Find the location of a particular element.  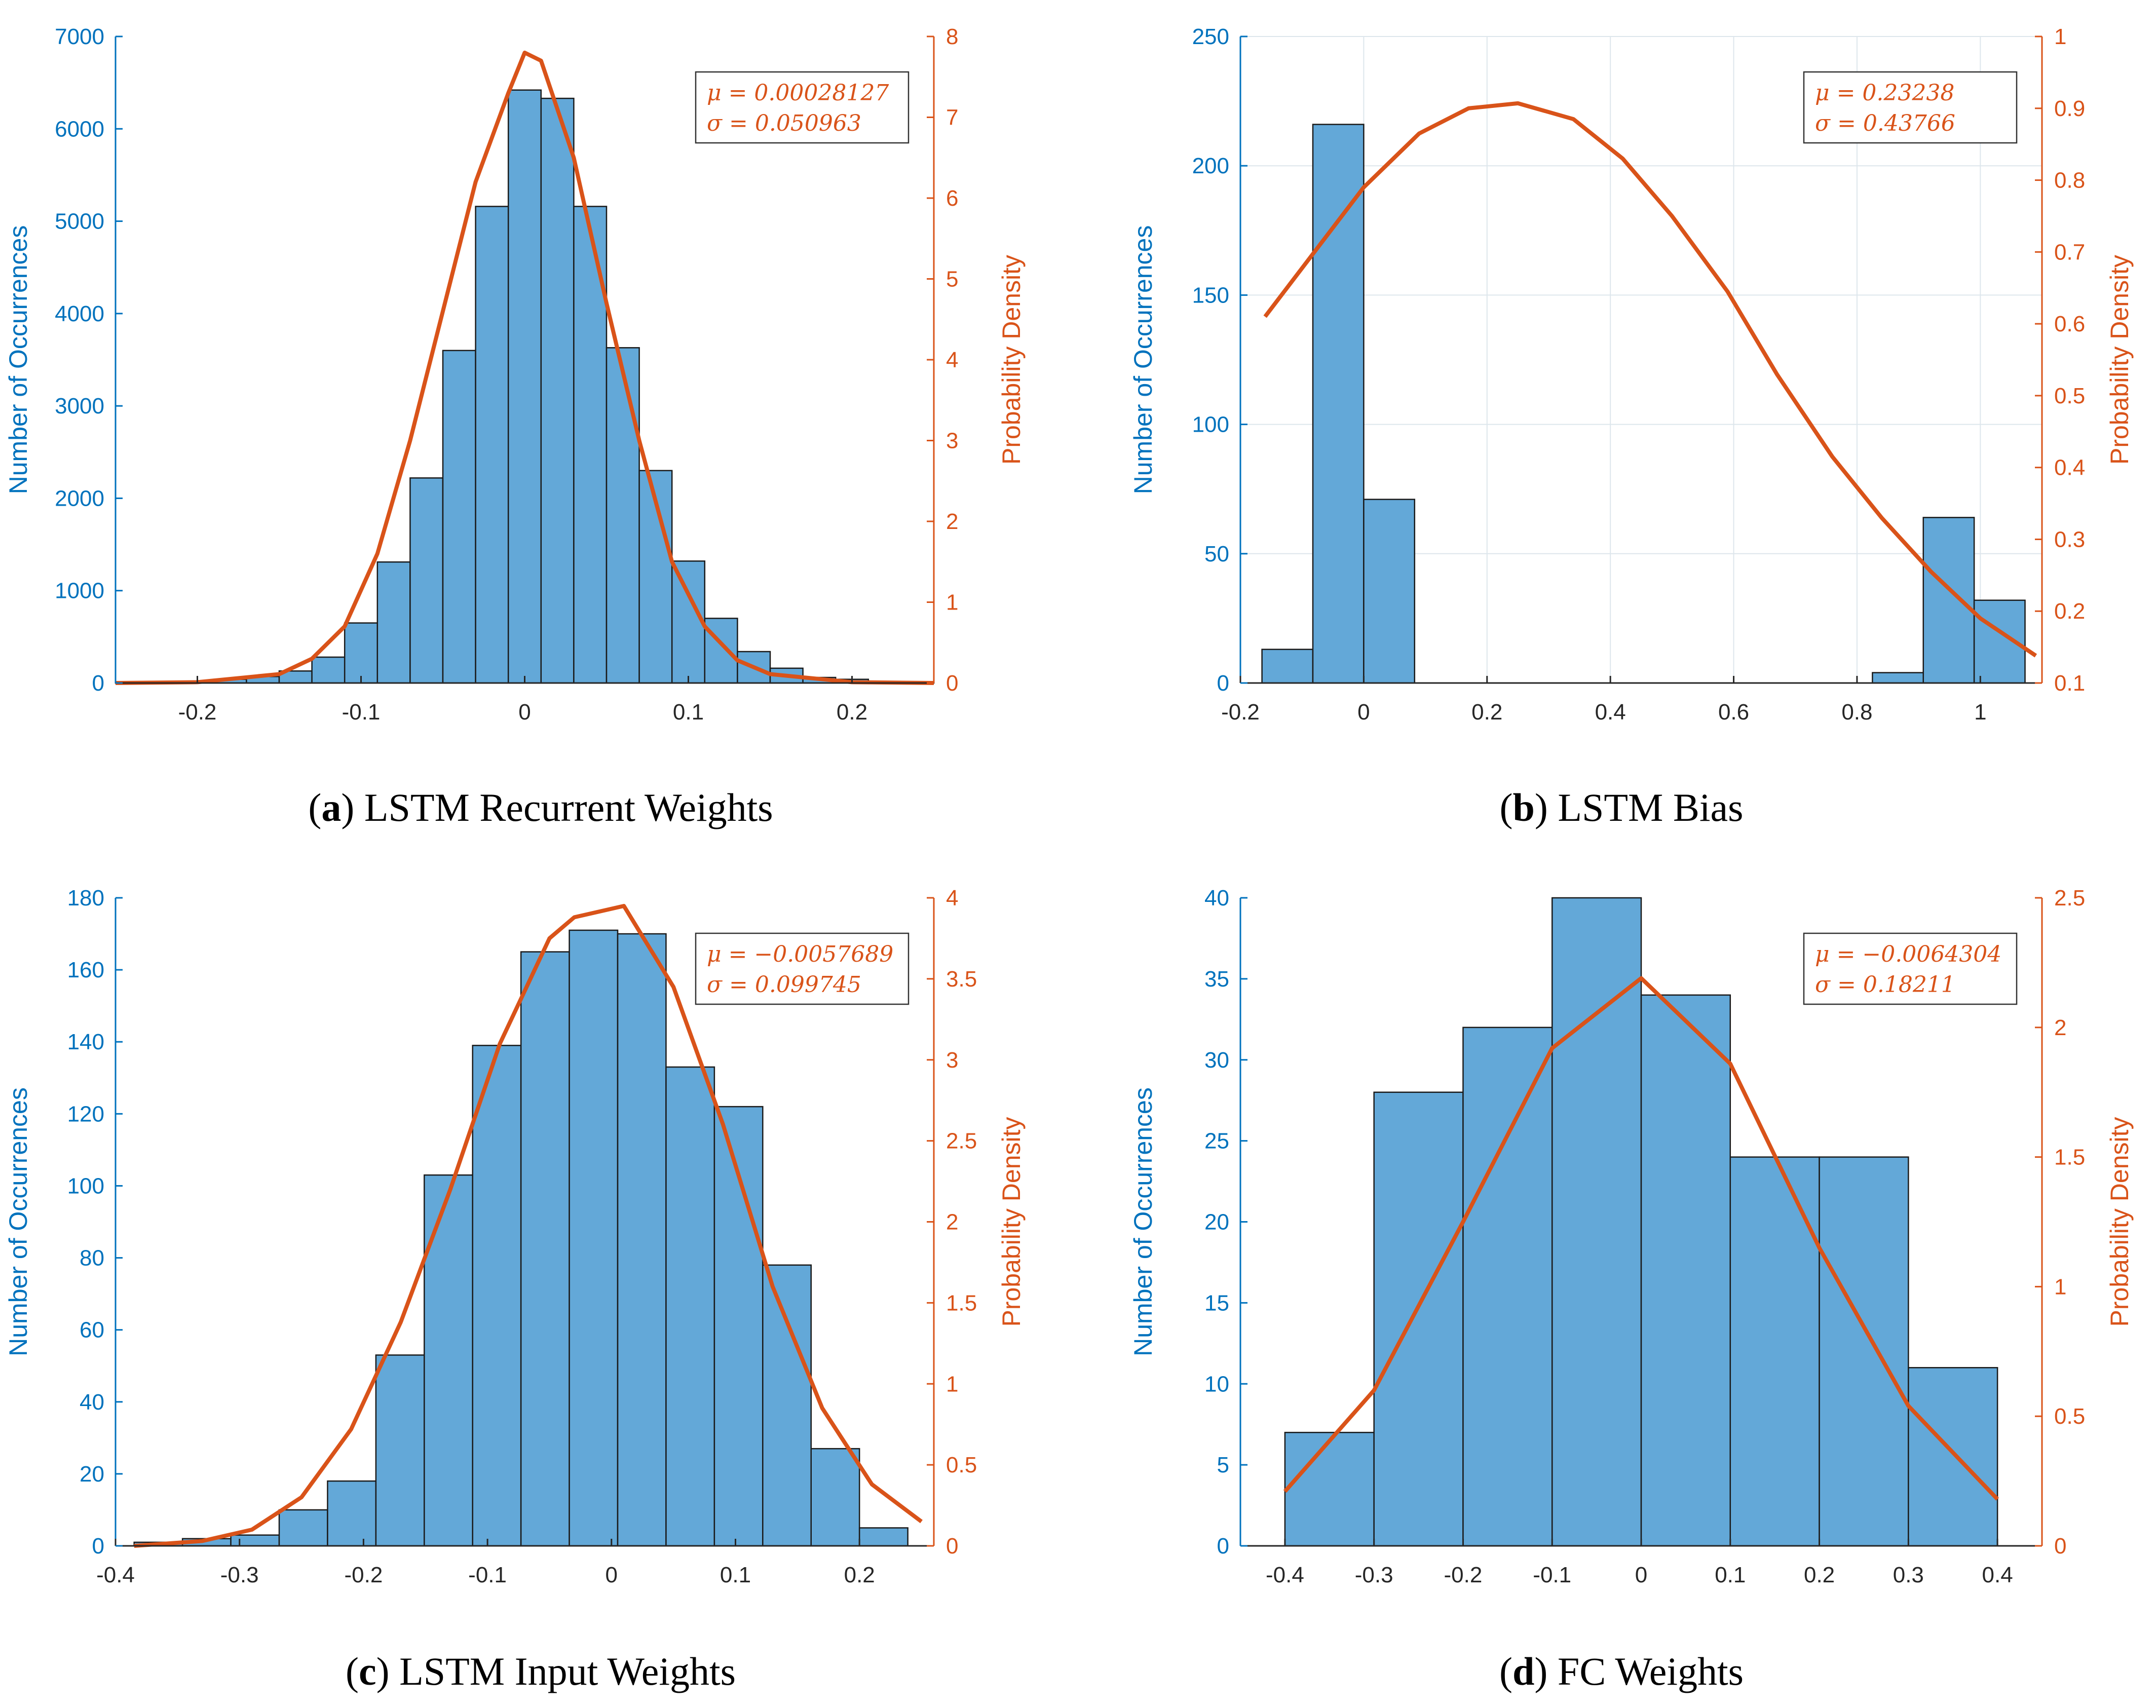

caption-letter: c is located at coordinates (367, 1671).